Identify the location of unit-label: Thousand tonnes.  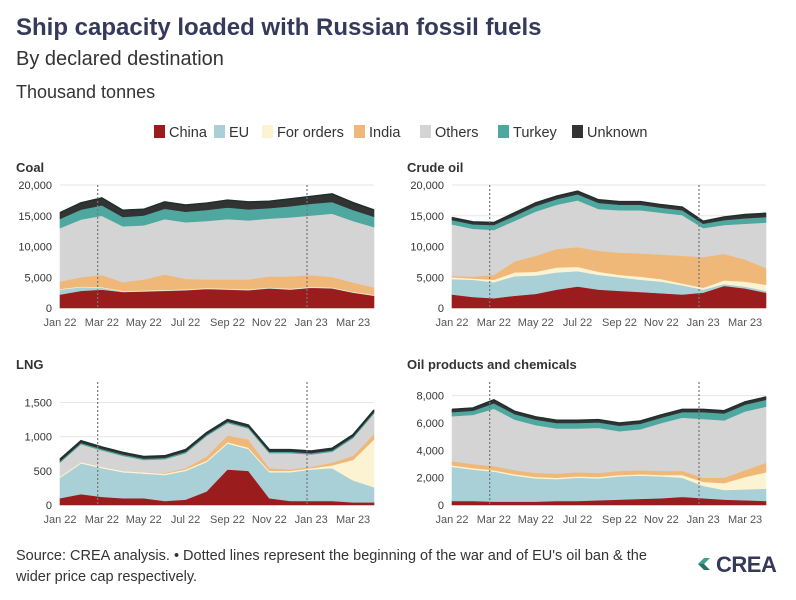
(86, 92).